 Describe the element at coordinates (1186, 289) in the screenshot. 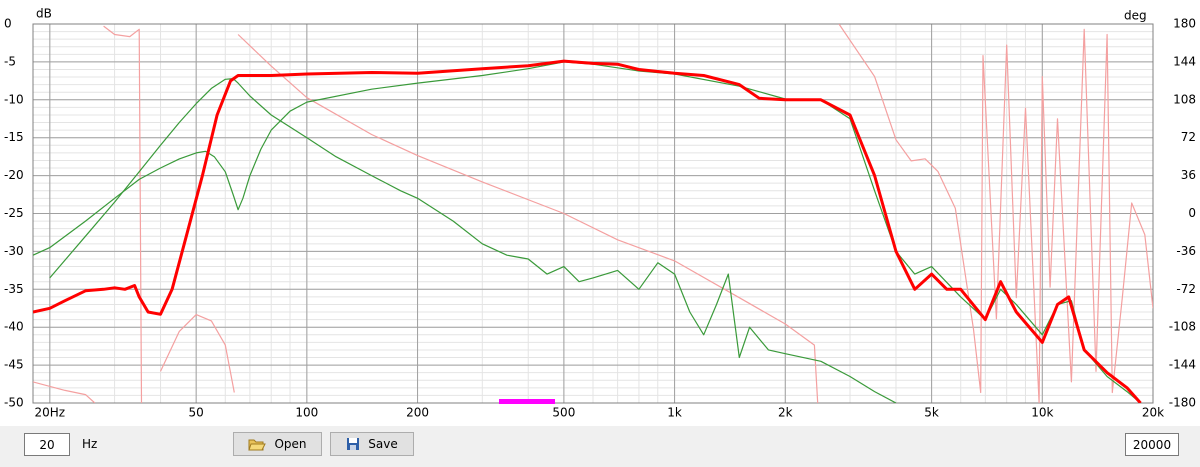

I see `y2-tick-label: -72` at that location.